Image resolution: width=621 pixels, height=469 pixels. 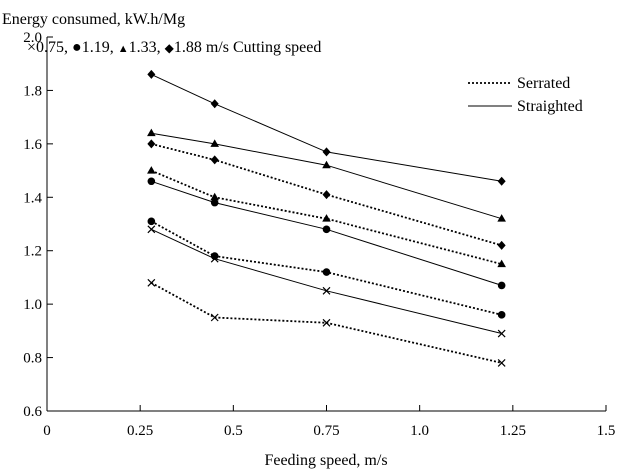 What do you see at coordinates (325, 460) in the screenshot?
I see `x-axis-label: Feeding speed, m/s` at bounding box center [325, 460].